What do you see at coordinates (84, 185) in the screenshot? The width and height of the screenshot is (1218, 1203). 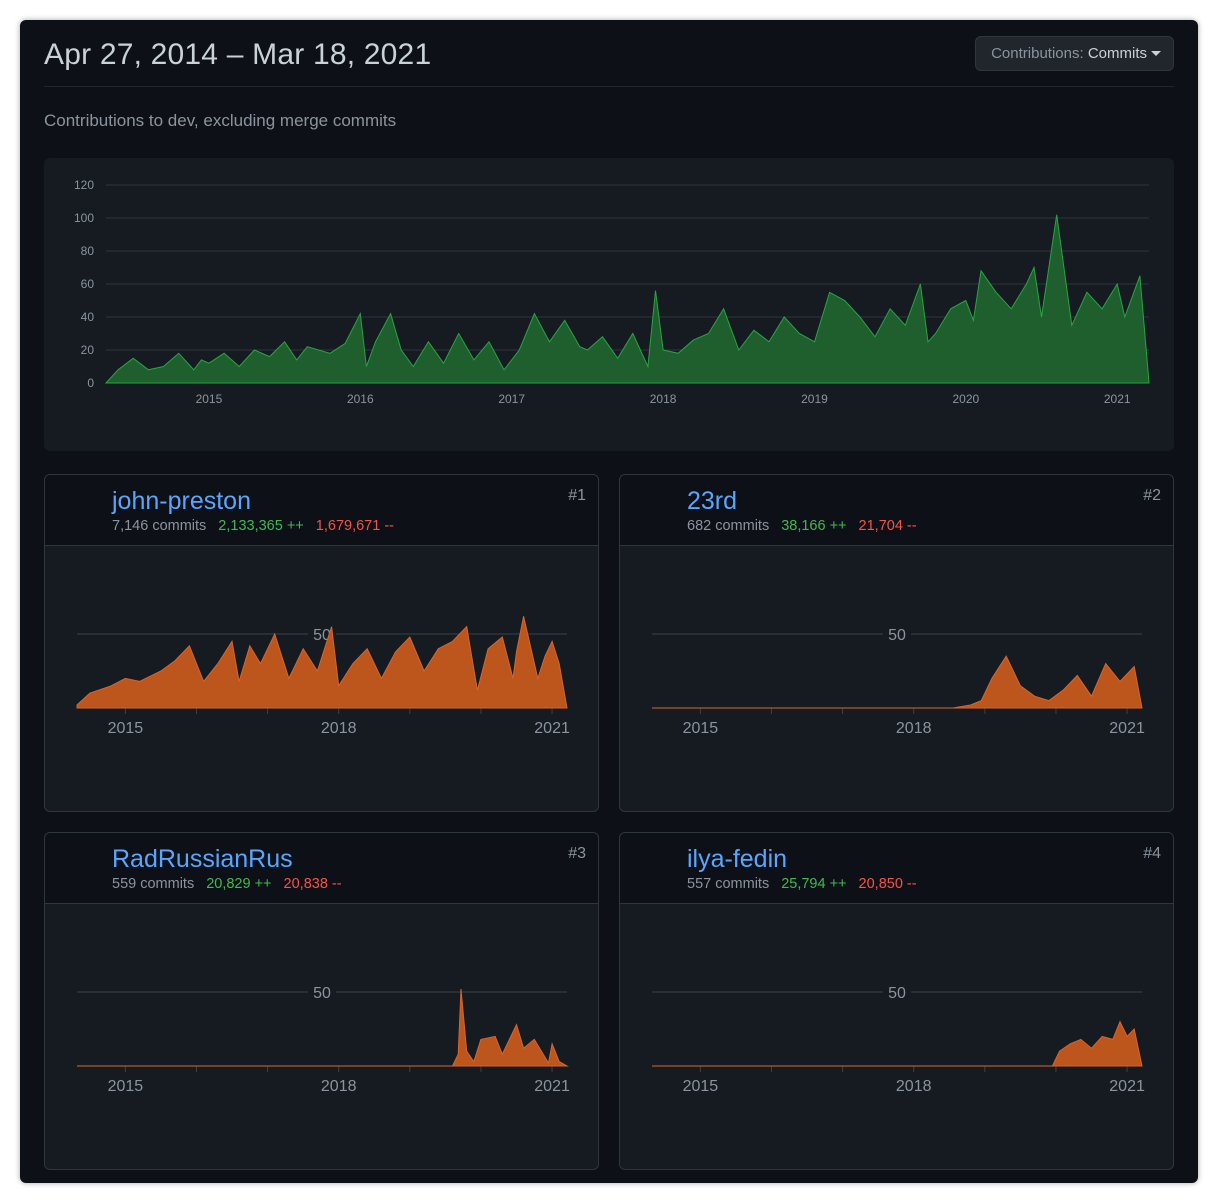 I see `y-tick-label: 120` at bounding box center [84, 185].